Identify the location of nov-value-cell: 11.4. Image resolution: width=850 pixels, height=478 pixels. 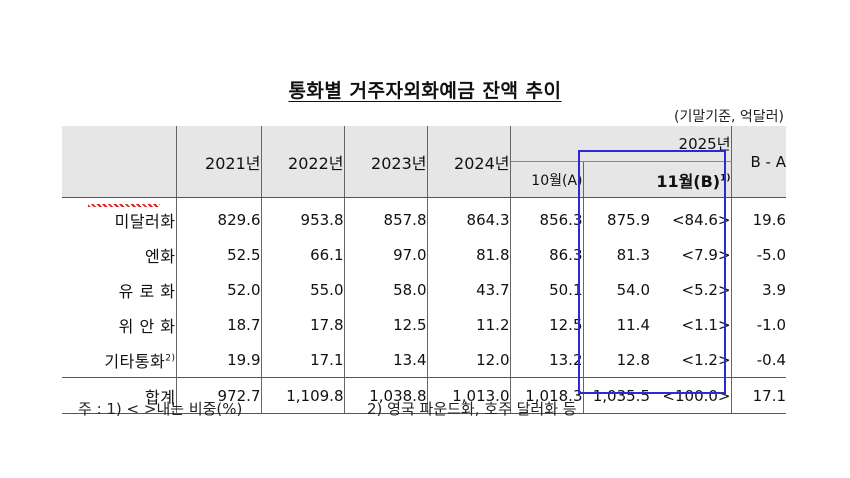
(633, 324).